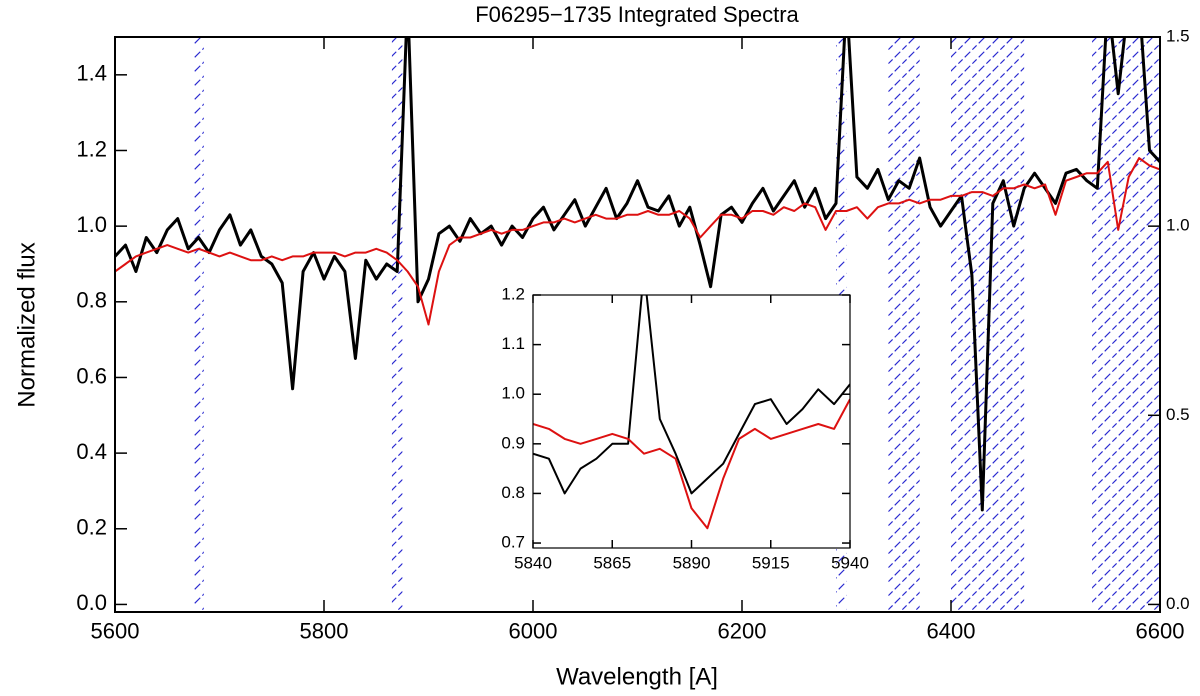 This screenshot has width=1200, height=696. Describe the element at coordinates (637, 676) in the screenshot. I see `x-axis-label: Wavelength [A]` at that location.